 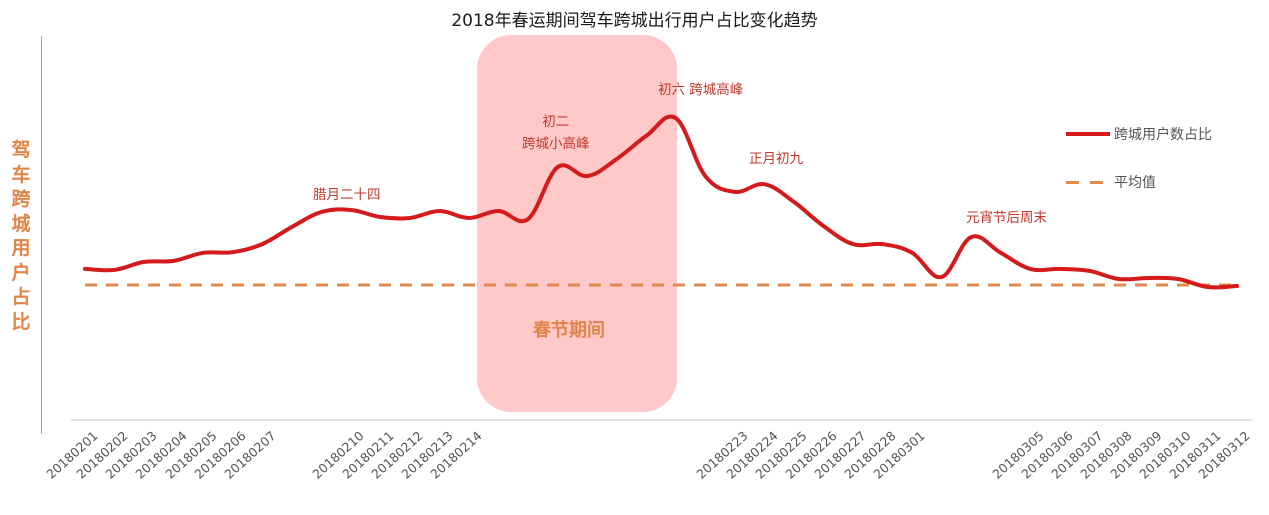 I want to click on annotation-lamyue-24: 腊月二十四, so click(x=347, y=195).